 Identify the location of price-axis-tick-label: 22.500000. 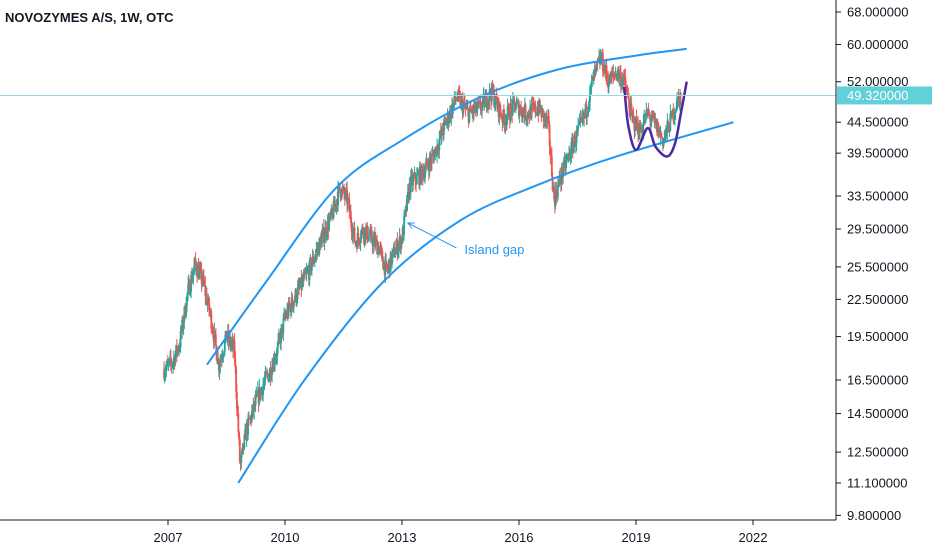
(877, 299).